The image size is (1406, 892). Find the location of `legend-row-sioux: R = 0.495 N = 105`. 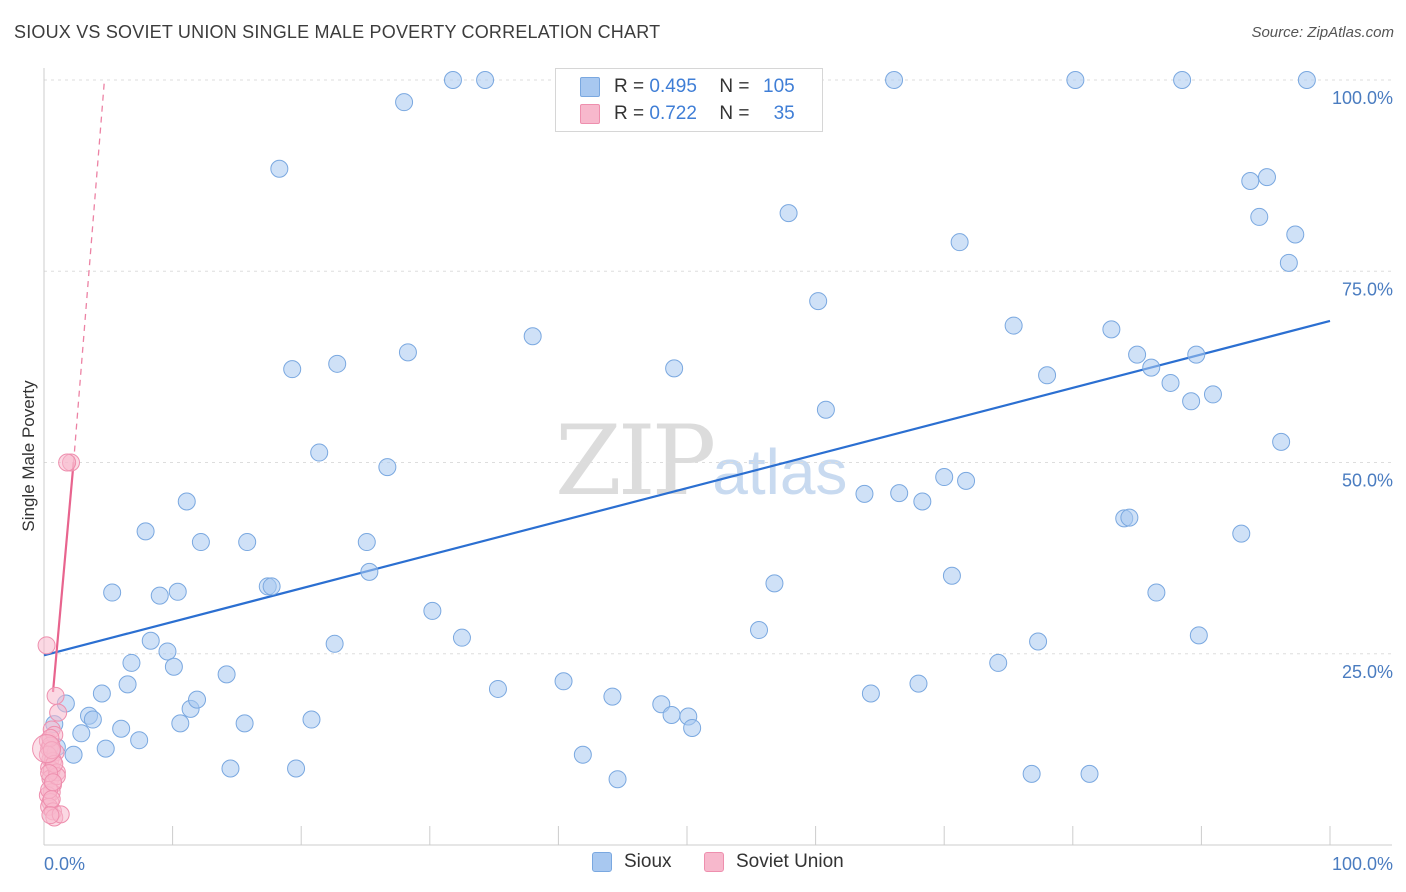

legend-row-sioux: R = 0.495 N = 105 is located at coordinates (687, 87).